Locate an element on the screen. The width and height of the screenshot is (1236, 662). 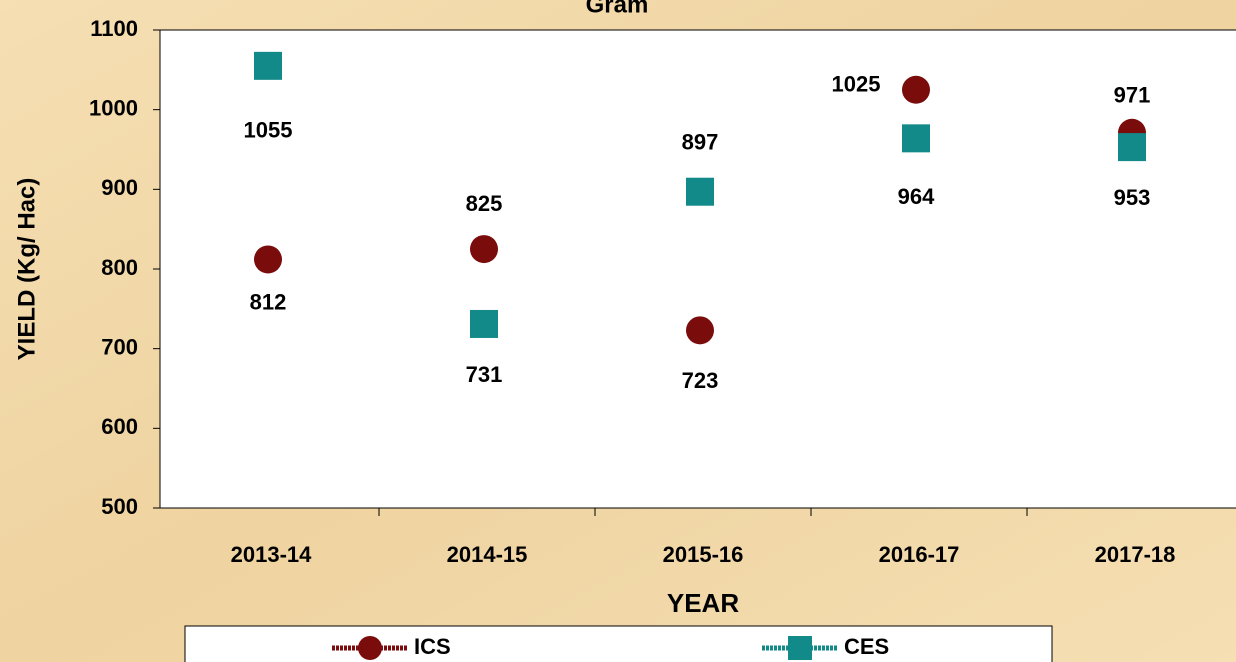
x-tick-label: 2014-15 is located at coordinates (487, 554).